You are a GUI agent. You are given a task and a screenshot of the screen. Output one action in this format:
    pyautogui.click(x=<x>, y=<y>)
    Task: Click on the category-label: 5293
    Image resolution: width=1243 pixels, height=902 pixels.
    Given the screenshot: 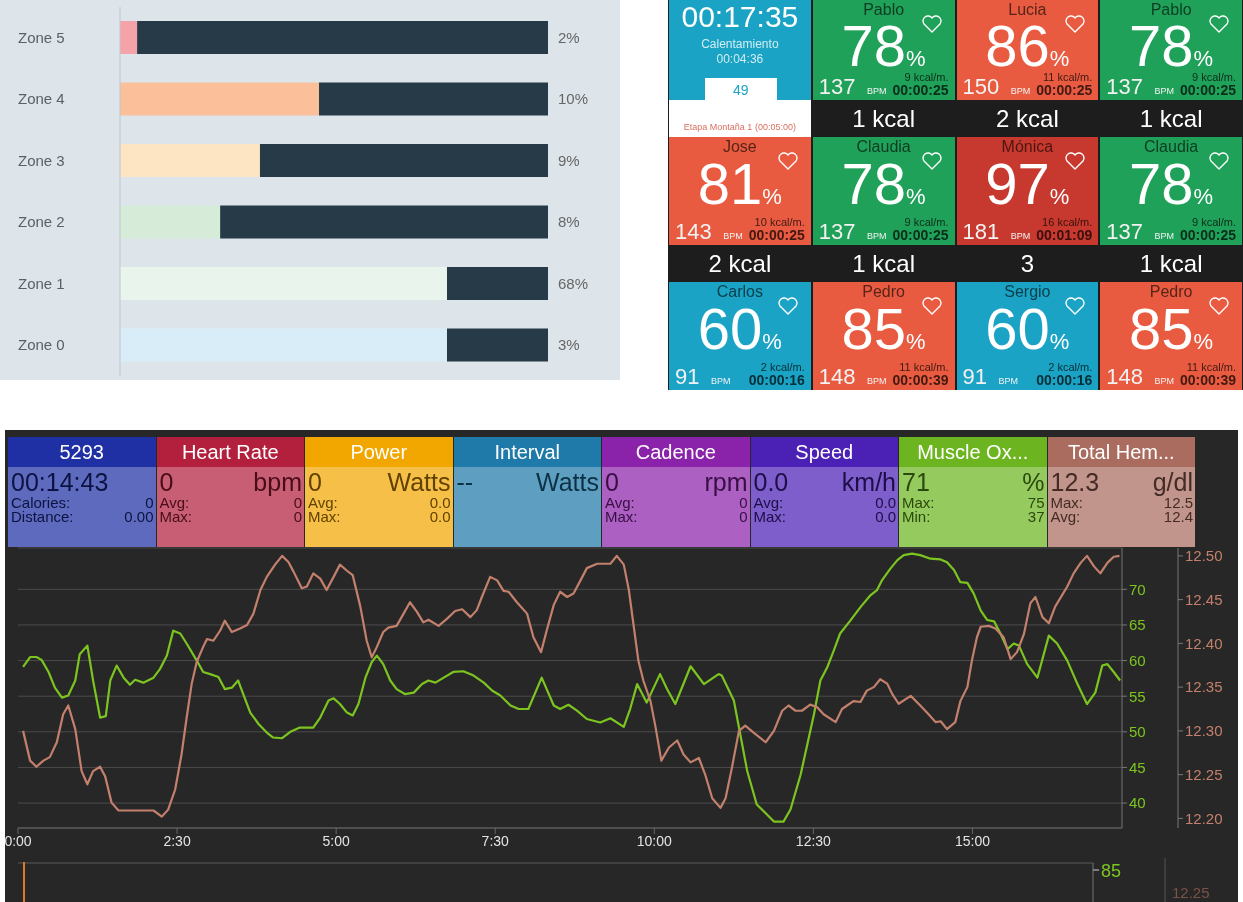 What is the action you would take?
    pyautogui.click(x=82, y=452)
    